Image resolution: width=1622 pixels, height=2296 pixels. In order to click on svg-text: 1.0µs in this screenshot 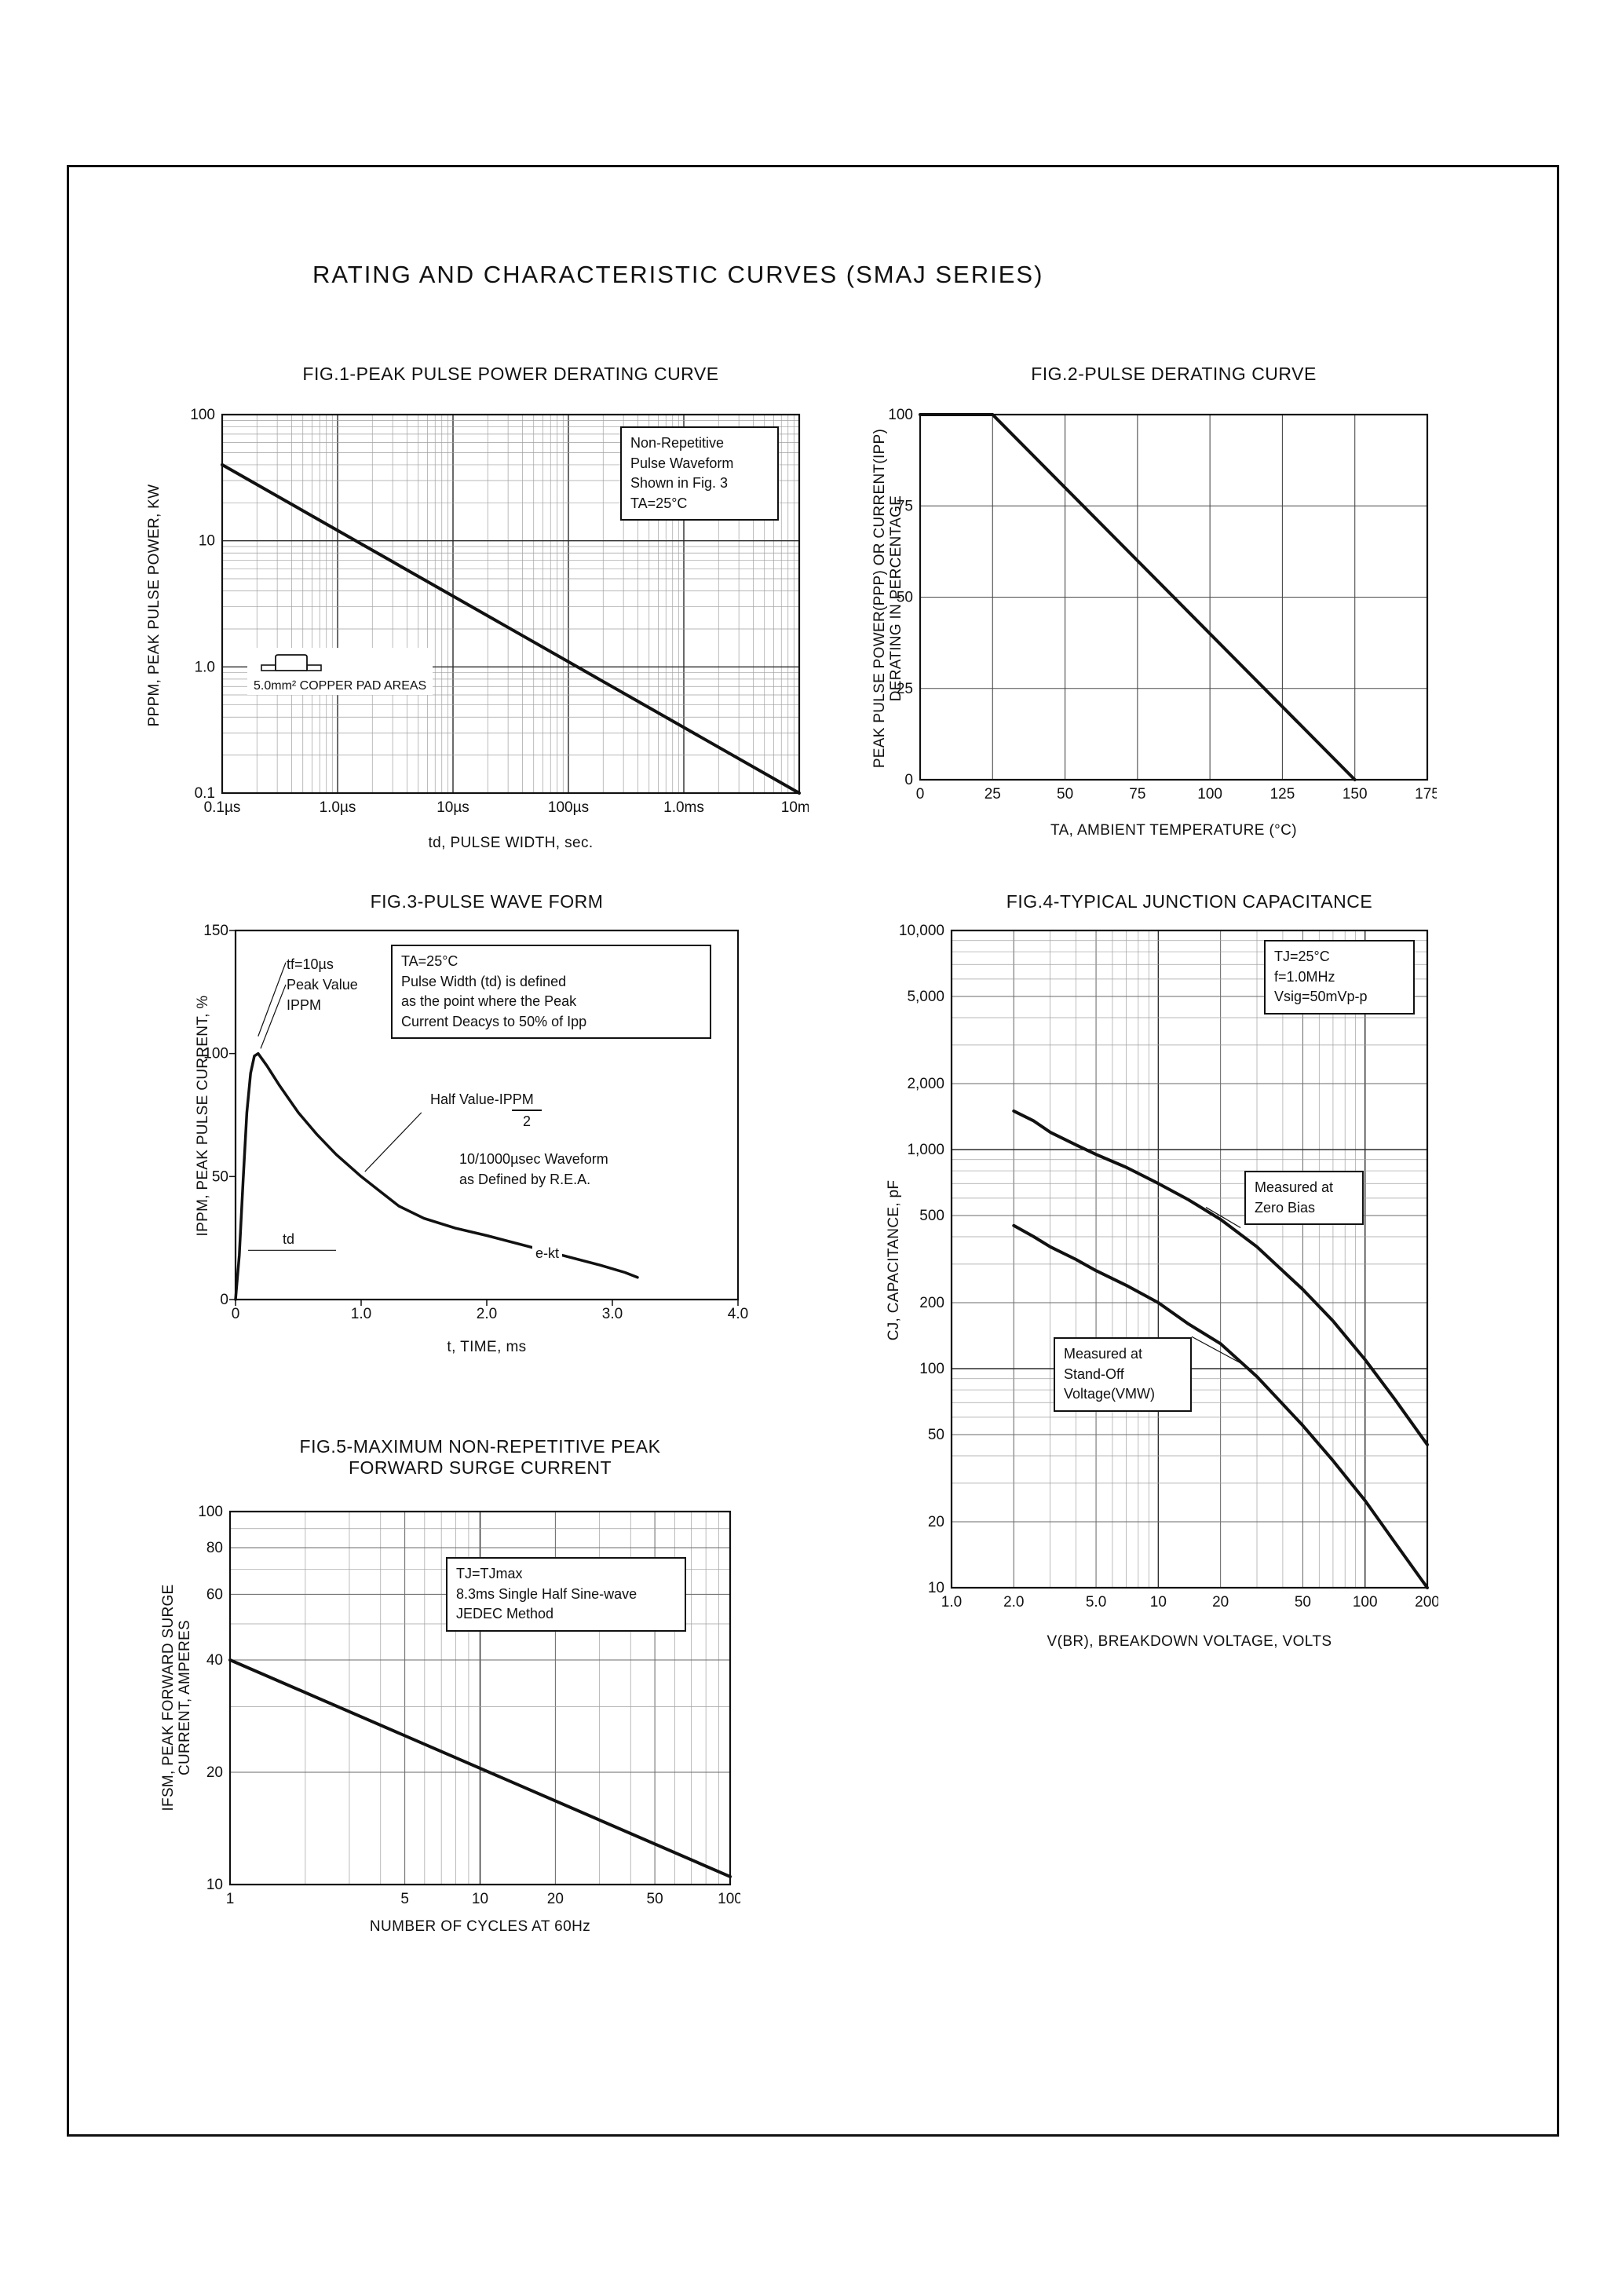, I will do `click(338, 808)`.